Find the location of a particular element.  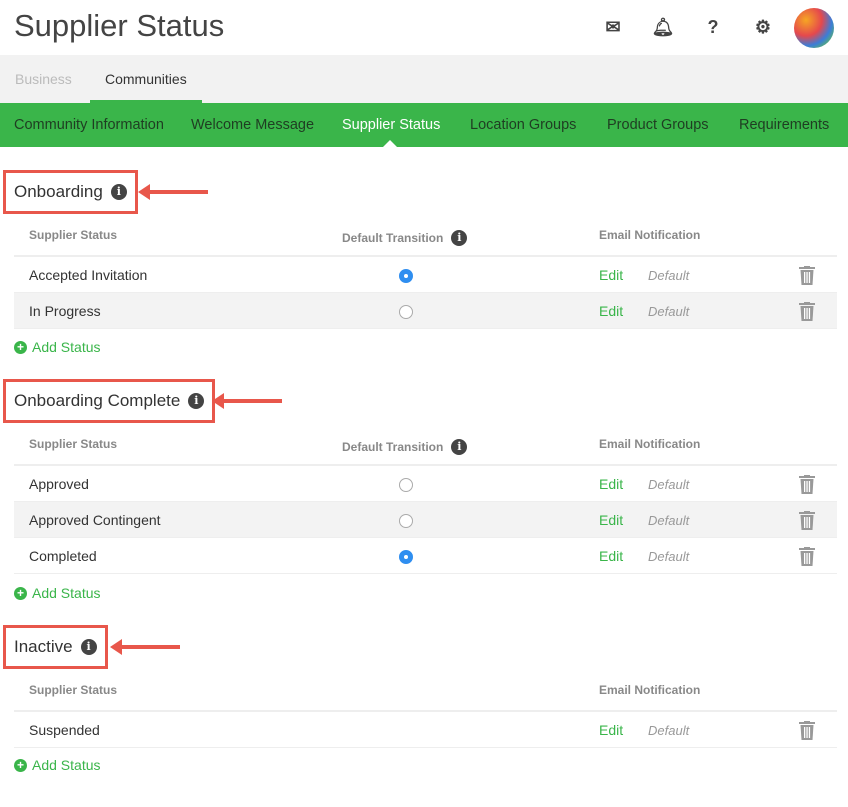

status-name: In Progress is located at coordinates (65, 311).